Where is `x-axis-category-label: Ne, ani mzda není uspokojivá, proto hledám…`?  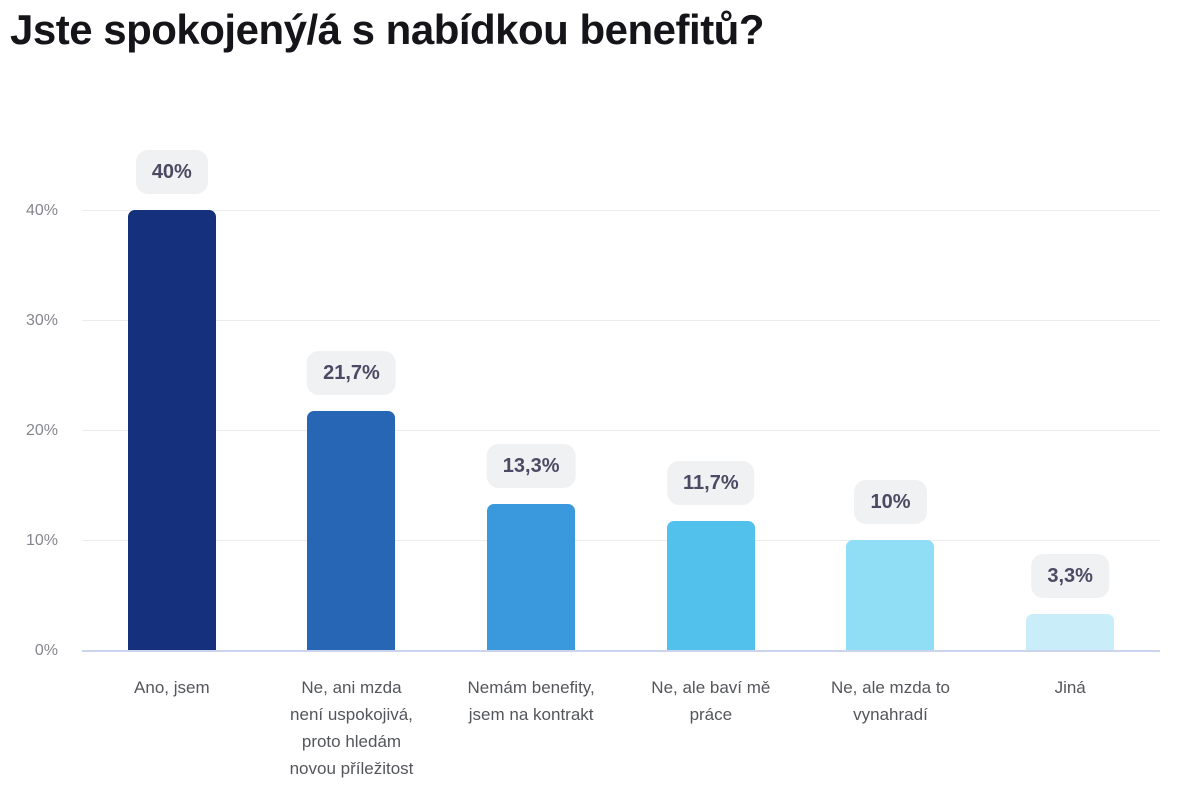 x-axis-category-label: Ne, ani mzda není uspokojivá, proto hledám… is located at coordinates (351, 728).